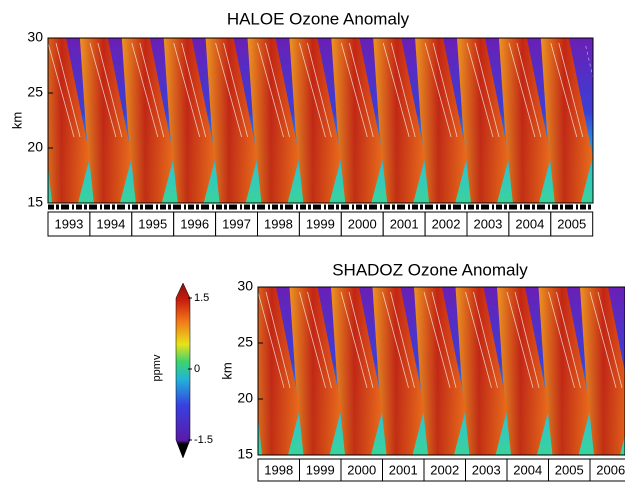 Image resolution: width=625 pixels, height=483 pixels. Describe the element at coordinates (318, 18) in the screenshot. I see `chart-title: HALOE Ozone Anomaly` at that location.